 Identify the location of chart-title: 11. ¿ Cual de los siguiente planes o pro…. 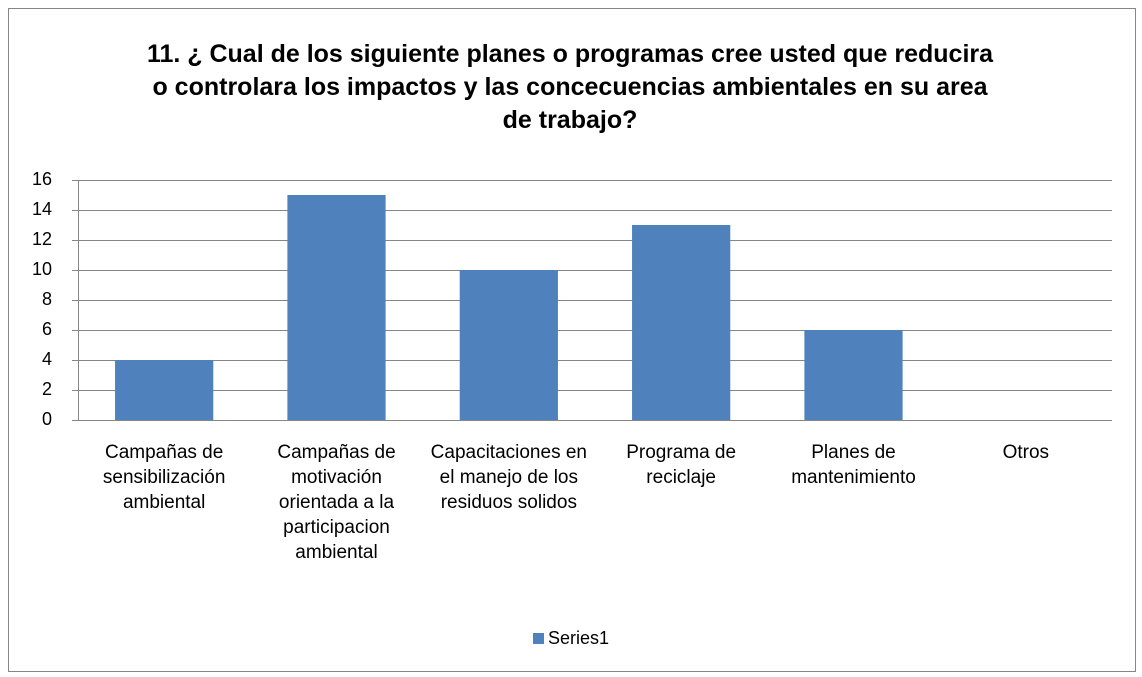
(570, 87).